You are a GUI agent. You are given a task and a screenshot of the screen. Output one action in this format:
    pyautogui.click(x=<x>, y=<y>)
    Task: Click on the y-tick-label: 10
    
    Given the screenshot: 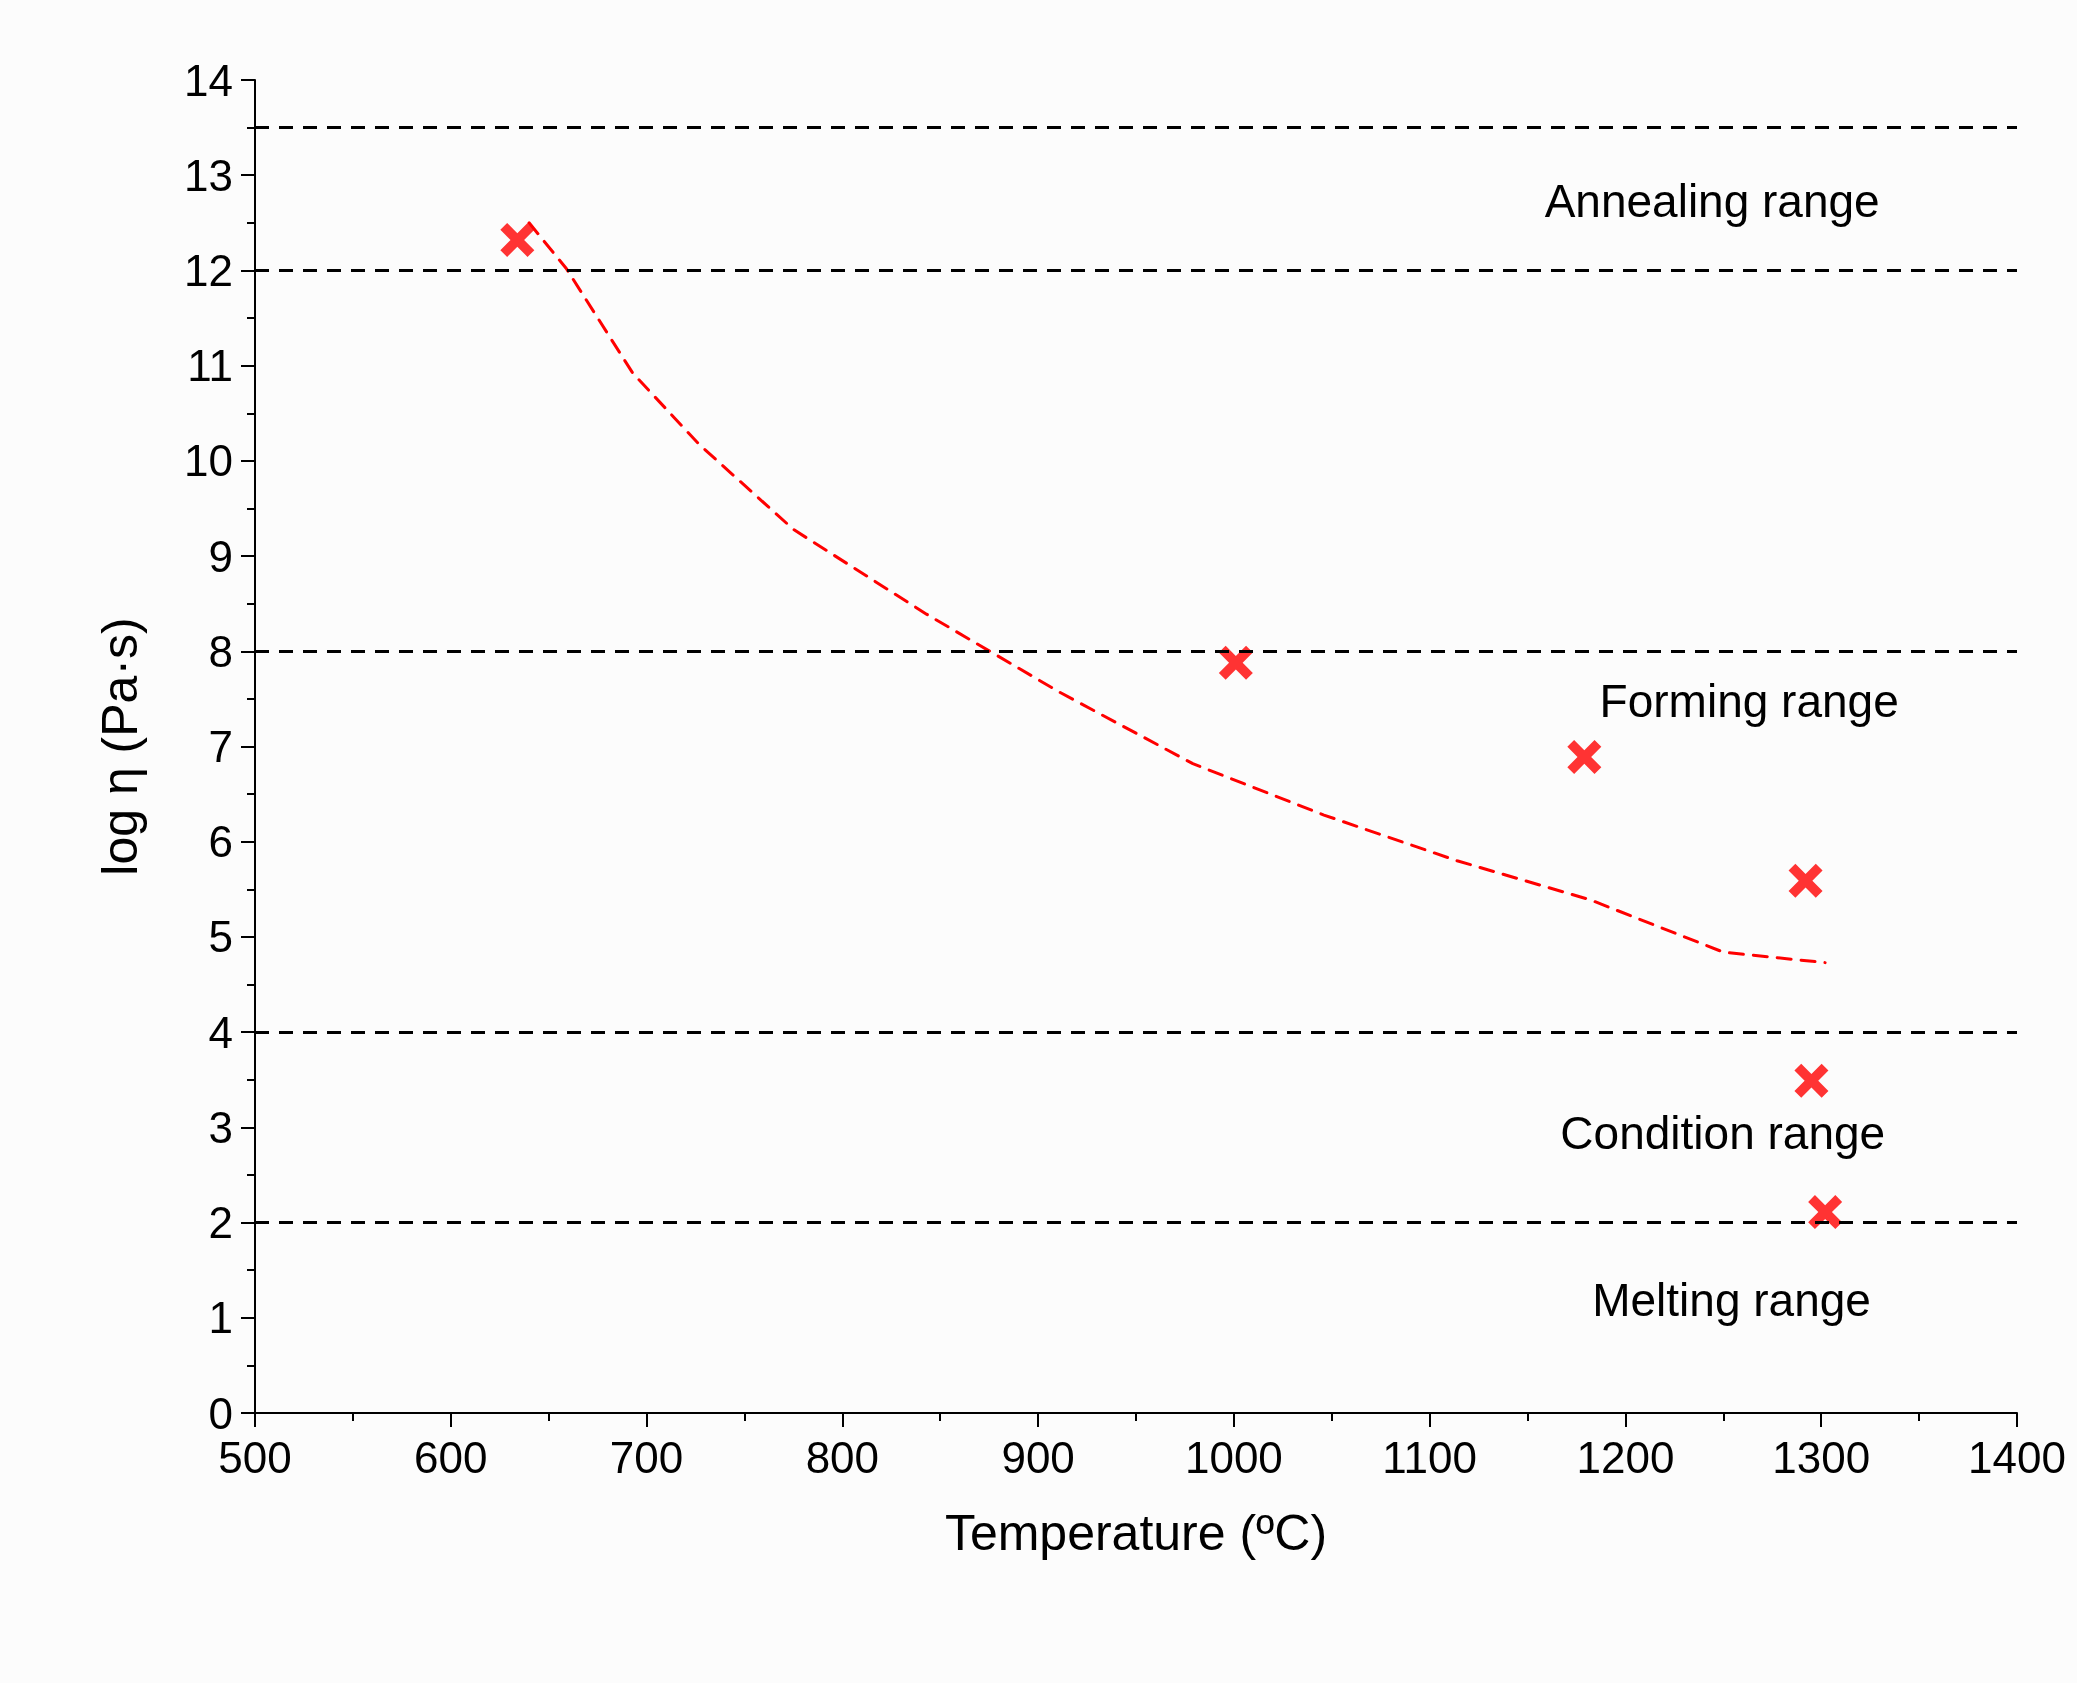 What is the action you would take?
    pyautogui.click(x=208, y=461)
    